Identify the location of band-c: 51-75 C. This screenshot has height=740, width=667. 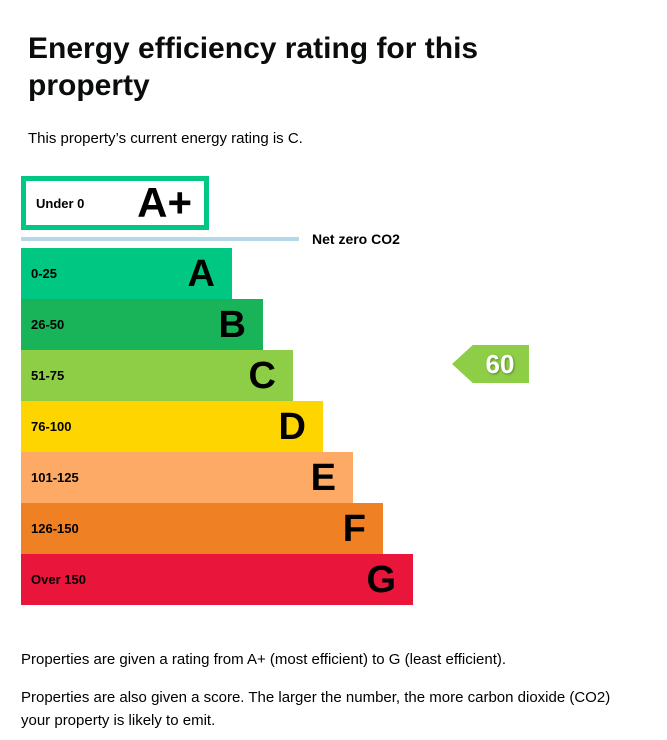
(157, 375).